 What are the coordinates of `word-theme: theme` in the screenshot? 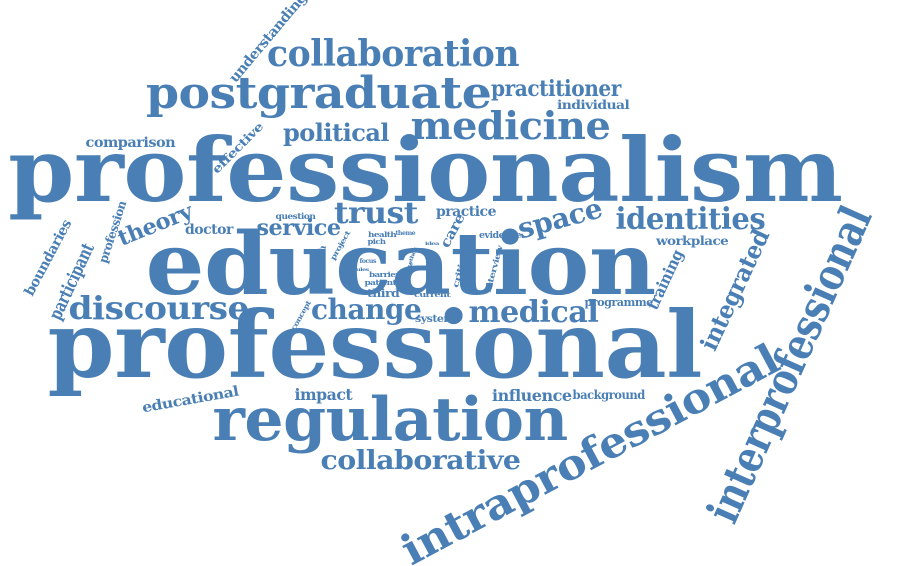 It's located at (405, 233).